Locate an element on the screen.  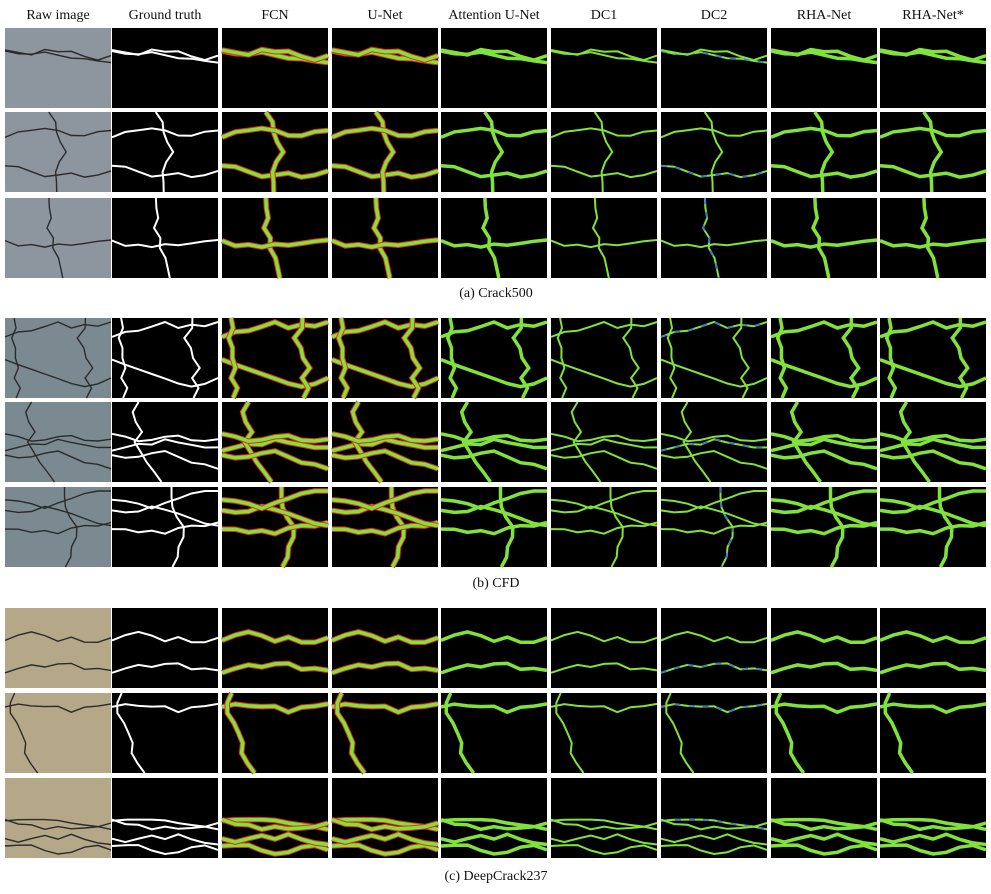
column-header: RHA-Net* is located at coordinates (932, 15).